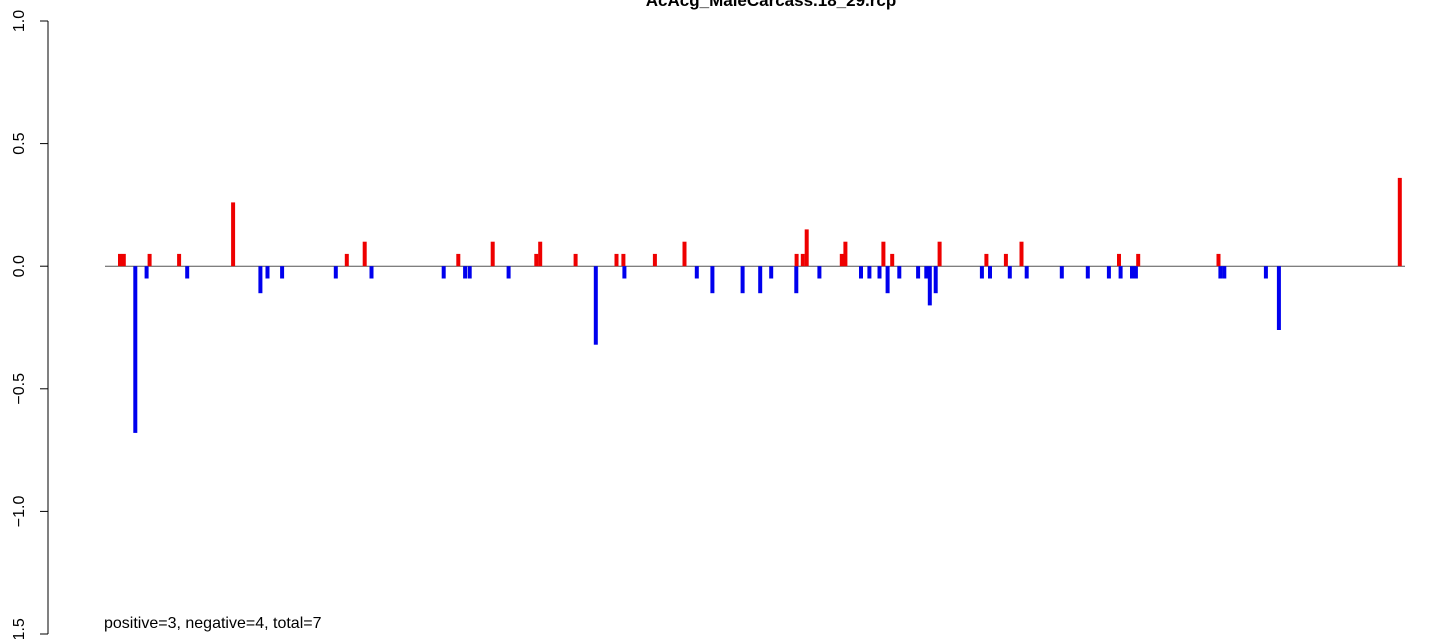 The image size is (1433, 639). What do you see at coordinates (19, 512) in the screenshot?
I see `y-tick-label: −1.0` at bounding box center [19, 512].